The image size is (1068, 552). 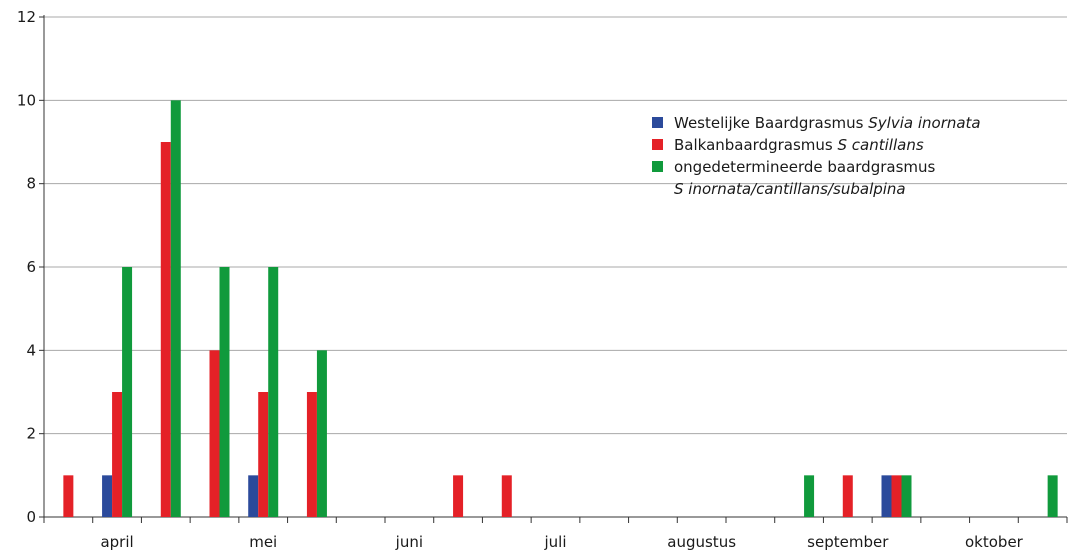 I want to click on legend-entry: ongedetermineerde baardgrasmus, so click(x=805, y=167).